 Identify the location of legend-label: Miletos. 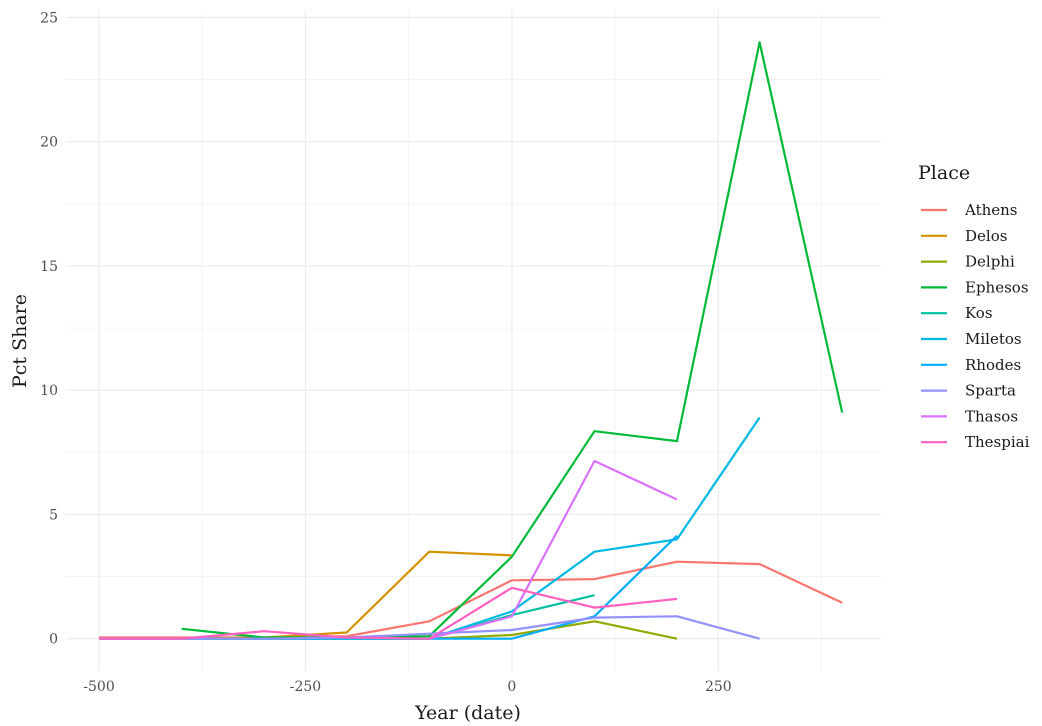
(993, 339).